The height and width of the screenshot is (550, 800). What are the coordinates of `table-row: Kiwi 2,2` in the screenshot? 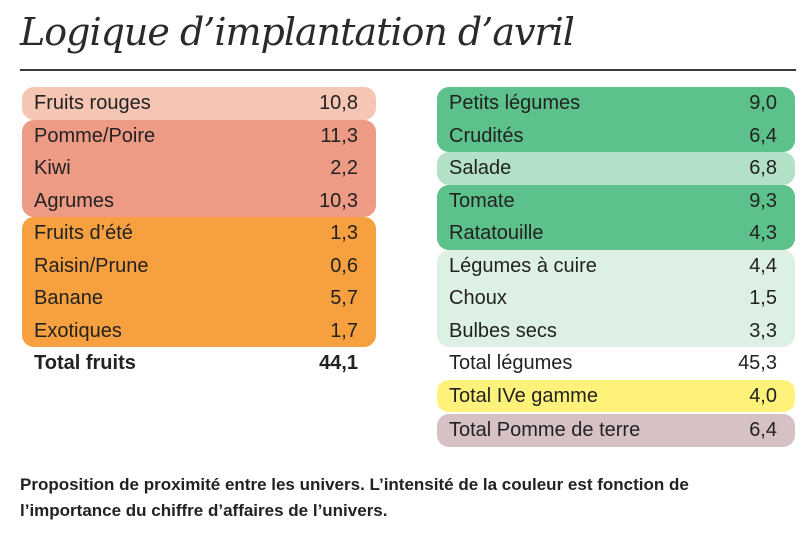 It's located at (199, 168).